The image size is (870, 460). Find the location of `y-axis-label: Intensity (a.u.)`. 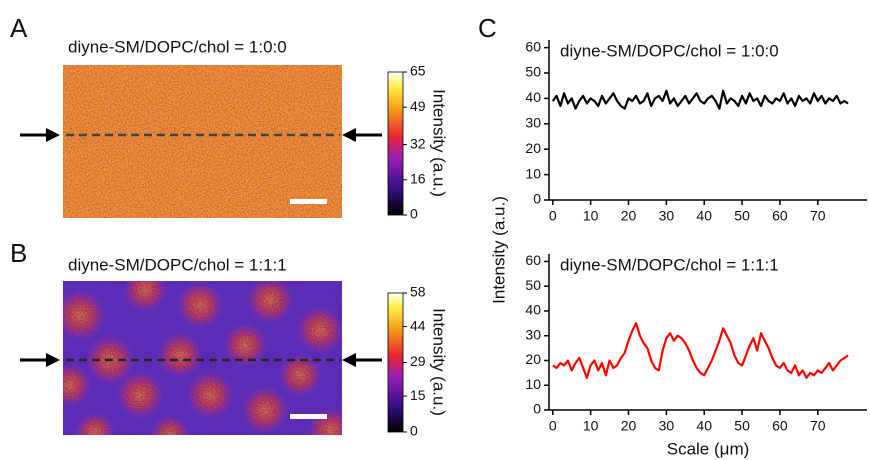

y-axis-label: Intensity (a.u.) is located at coordinates (498, 250).